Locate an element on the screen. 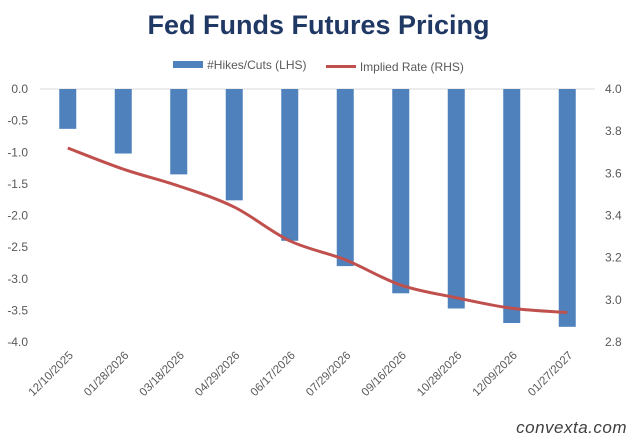  left-tick-label: -0.5 is located at coordinates (17, 121).